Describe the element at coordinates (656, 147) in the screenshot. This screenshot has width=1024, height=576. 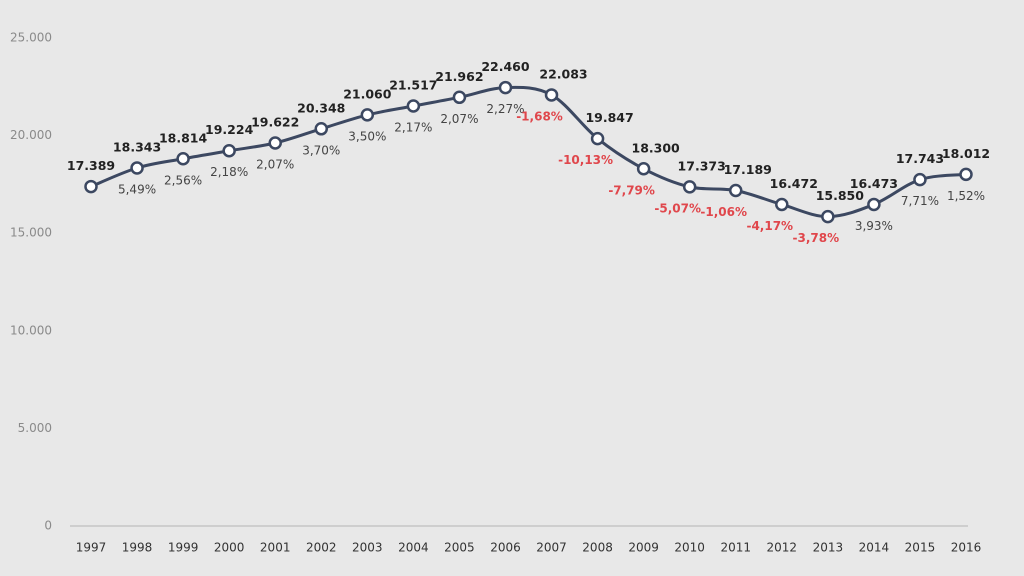
I see `value-label: 18.300` at that location.